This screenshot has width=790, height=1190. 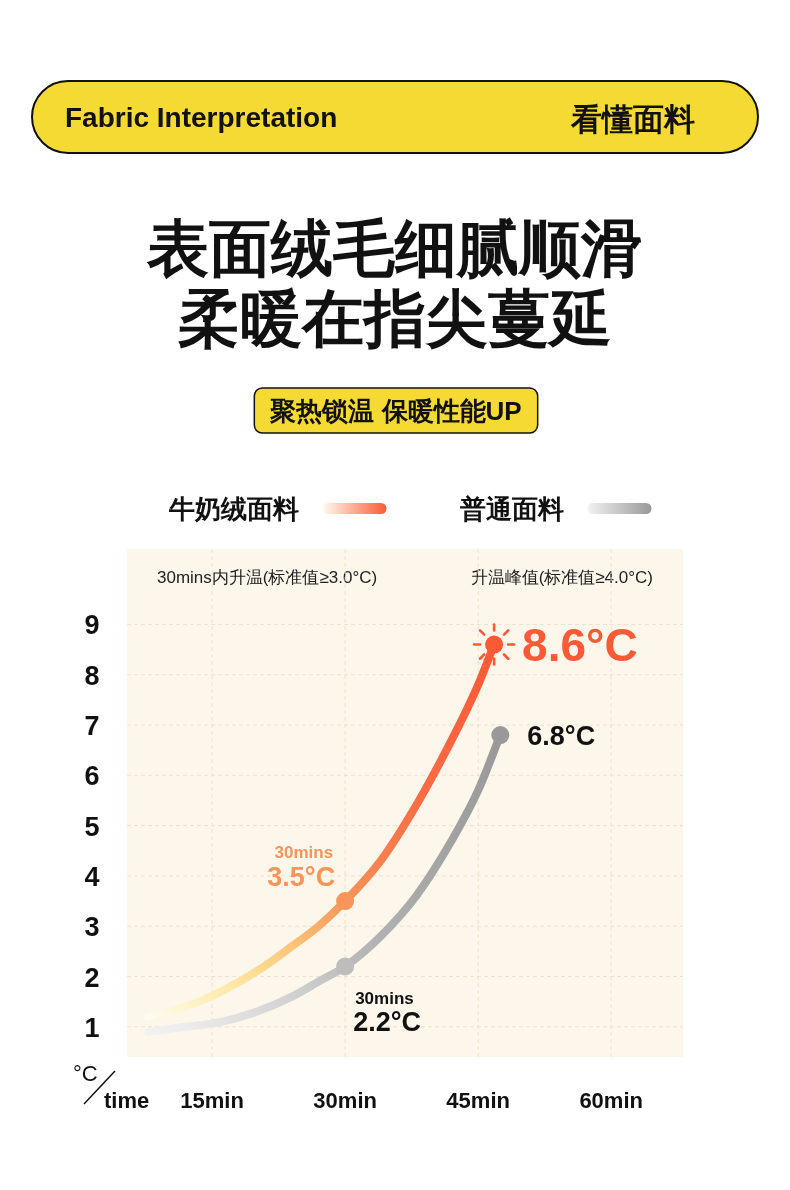 What do you see at coordinates (92, 675) in the screenshot?
I see `y-tick-label: 8` at bounding box center [92, 675].